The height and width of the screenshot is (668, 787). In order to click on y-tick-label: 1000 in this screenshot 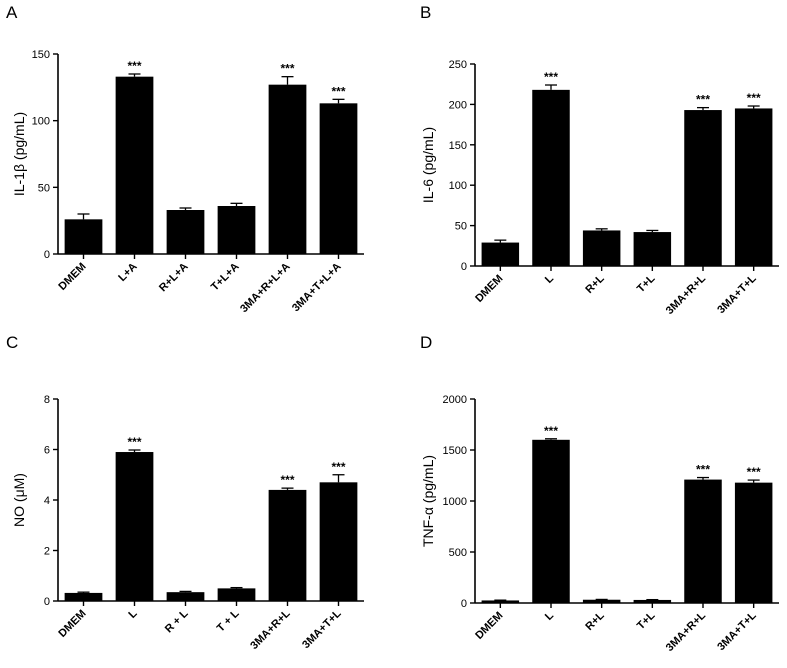, I will do `click(455, 502)`.